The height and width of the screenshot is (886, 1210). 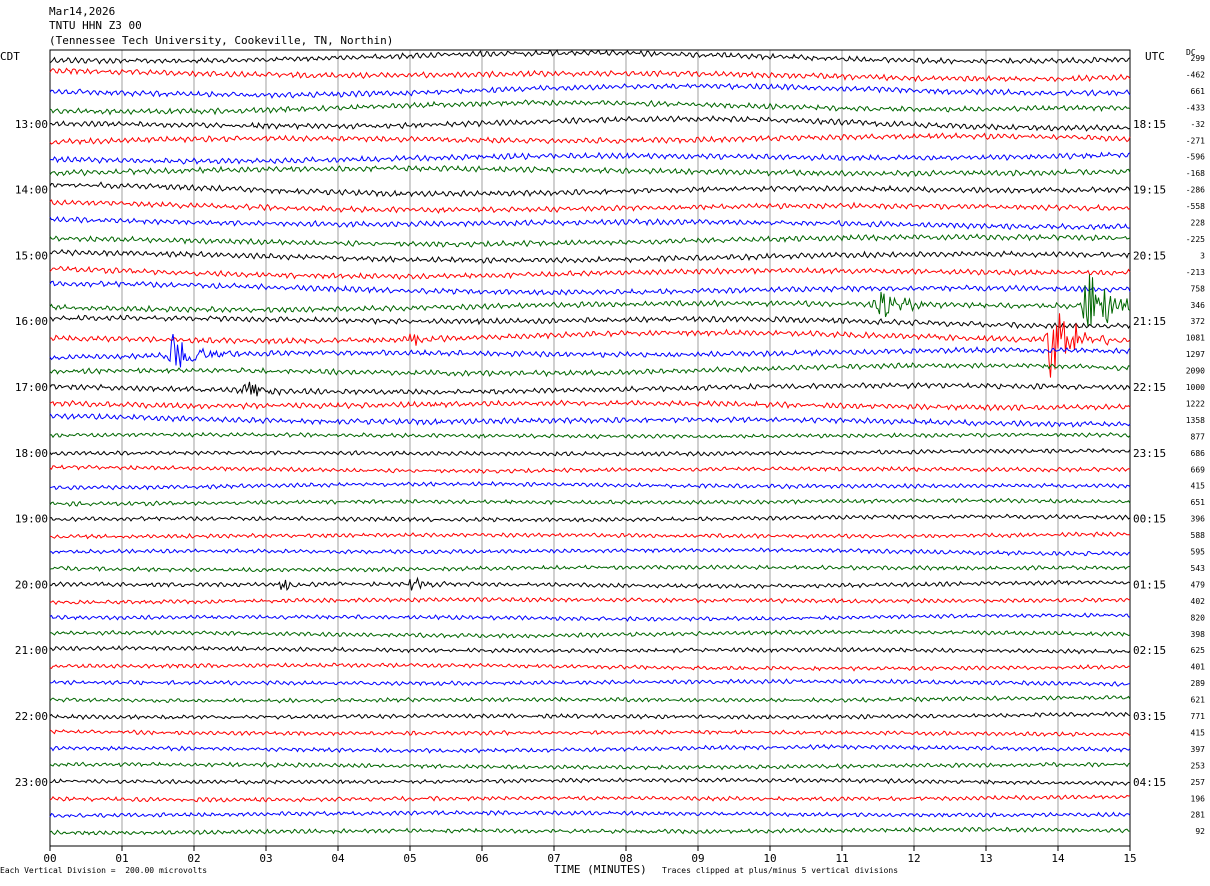 What do you see at coordinates (1149, 124) in the screenshot?
I see `right-hour-label: 18:15` at bounding box center [1149, 124].